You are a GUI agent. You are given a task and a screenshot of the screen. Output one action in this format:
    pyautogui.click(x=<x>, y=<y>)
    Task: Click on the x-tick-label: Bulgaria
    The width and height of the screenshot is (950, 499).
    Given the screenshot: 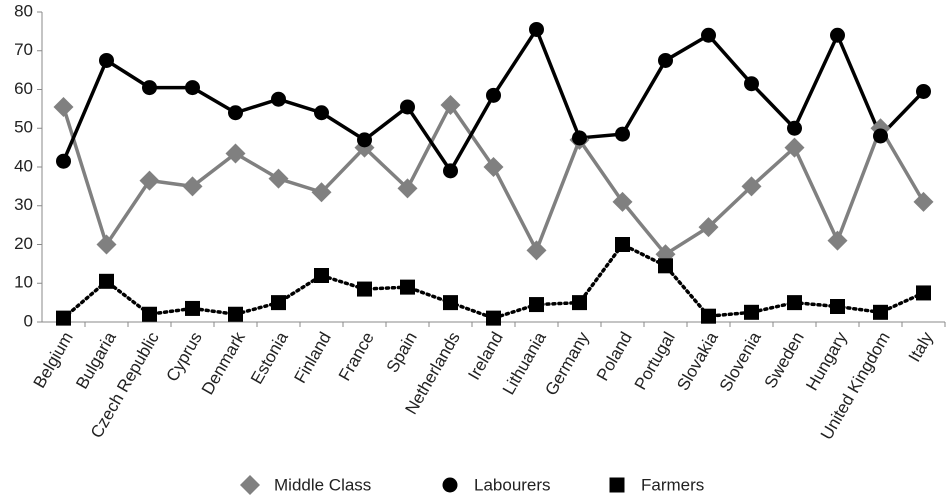 What is the action you would take?
    pyautogui.click(x=96, y=360)
    